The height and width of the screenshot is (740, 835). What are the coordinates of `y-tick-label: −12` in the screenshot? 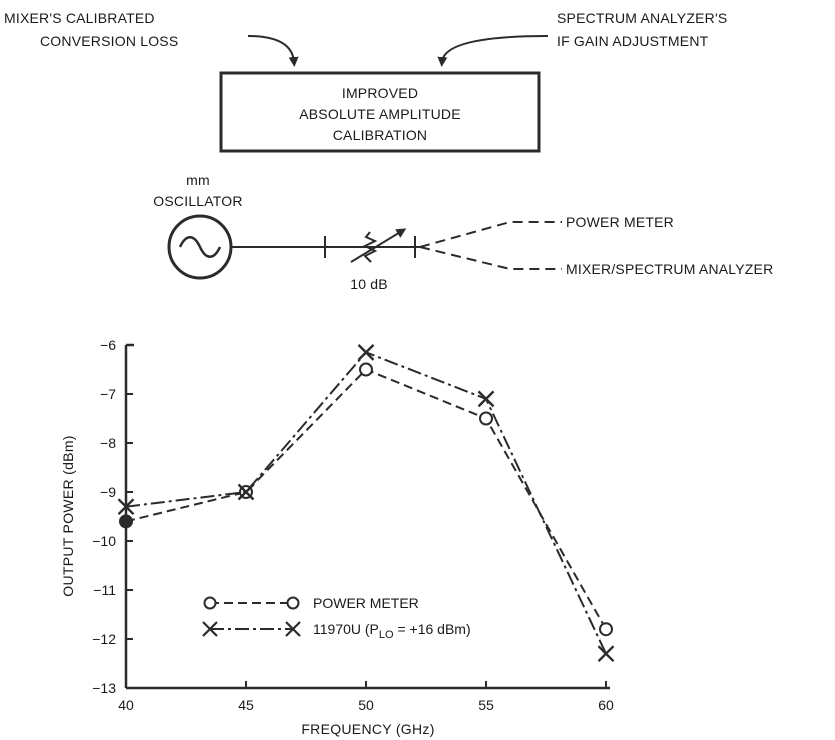 It's located at (104, 639).